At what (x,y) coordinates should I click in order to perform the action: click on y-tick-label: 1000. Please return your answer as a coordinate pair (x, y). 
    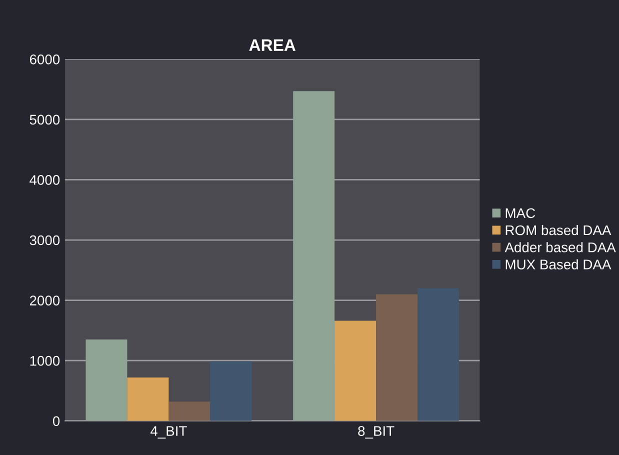
    Looking at the image, I should click on (45, 361).